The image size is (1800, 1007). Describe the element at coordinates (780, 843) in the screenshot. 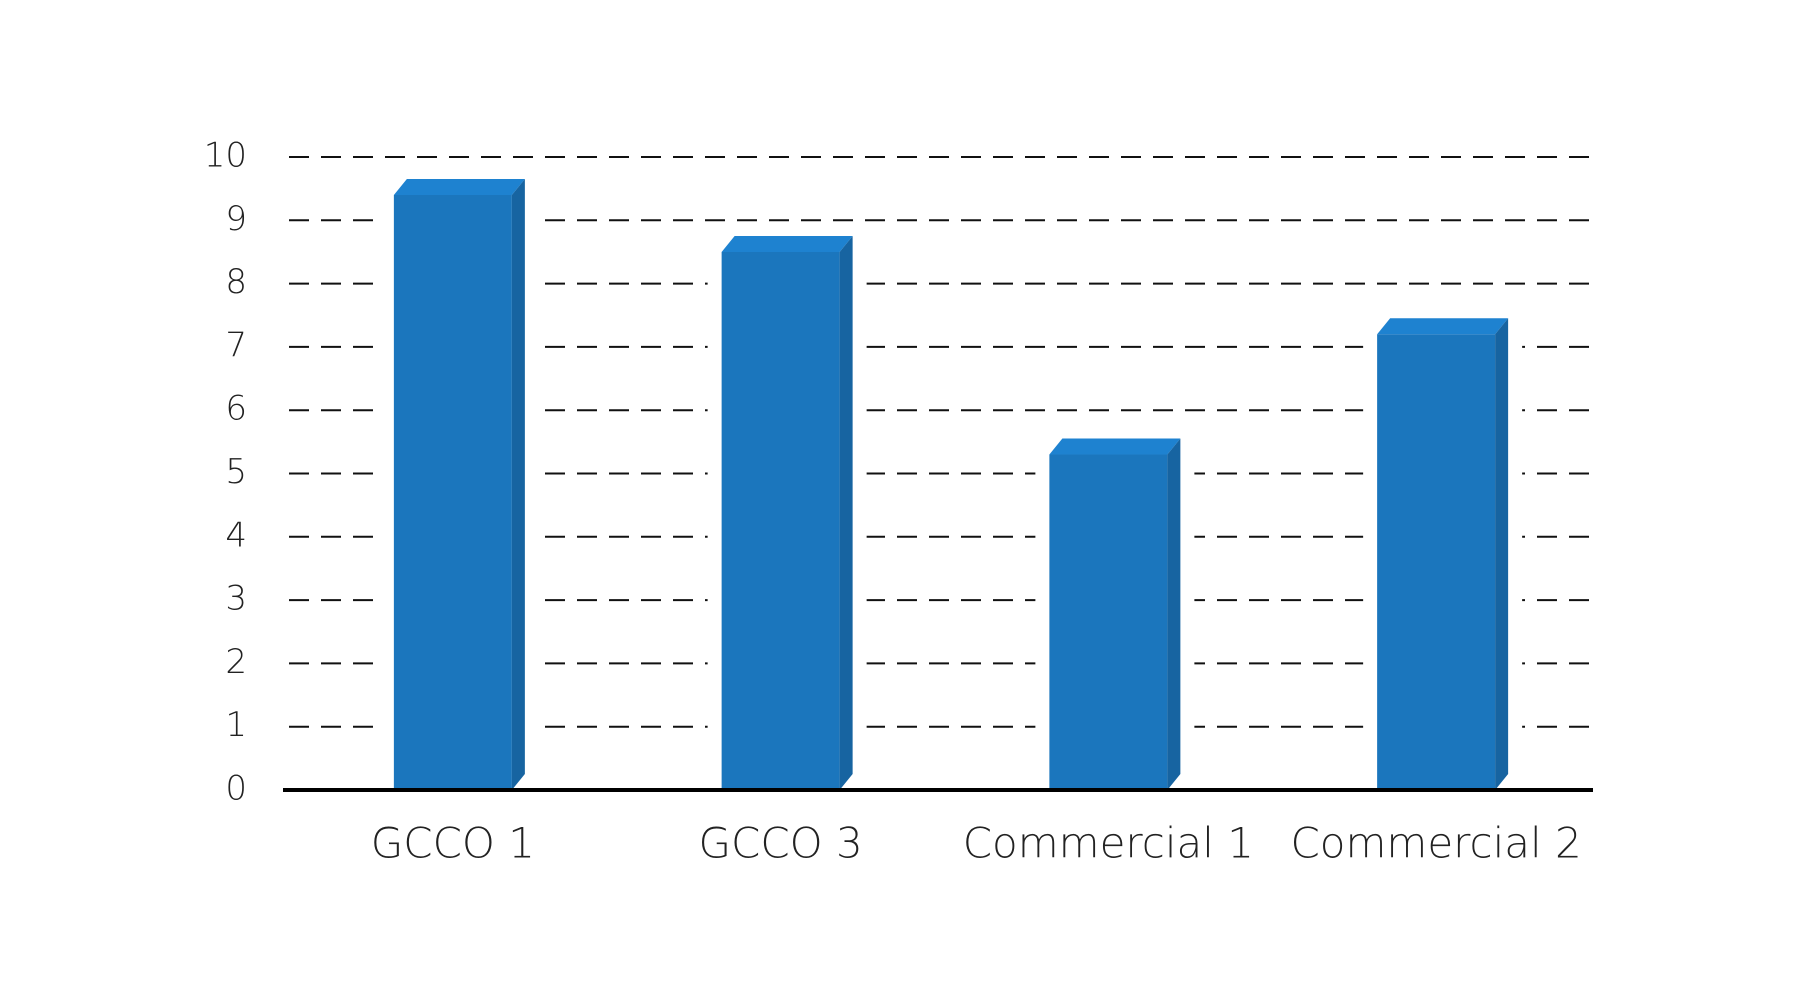

I see `x-tick-label: GCCO 3` at that location.